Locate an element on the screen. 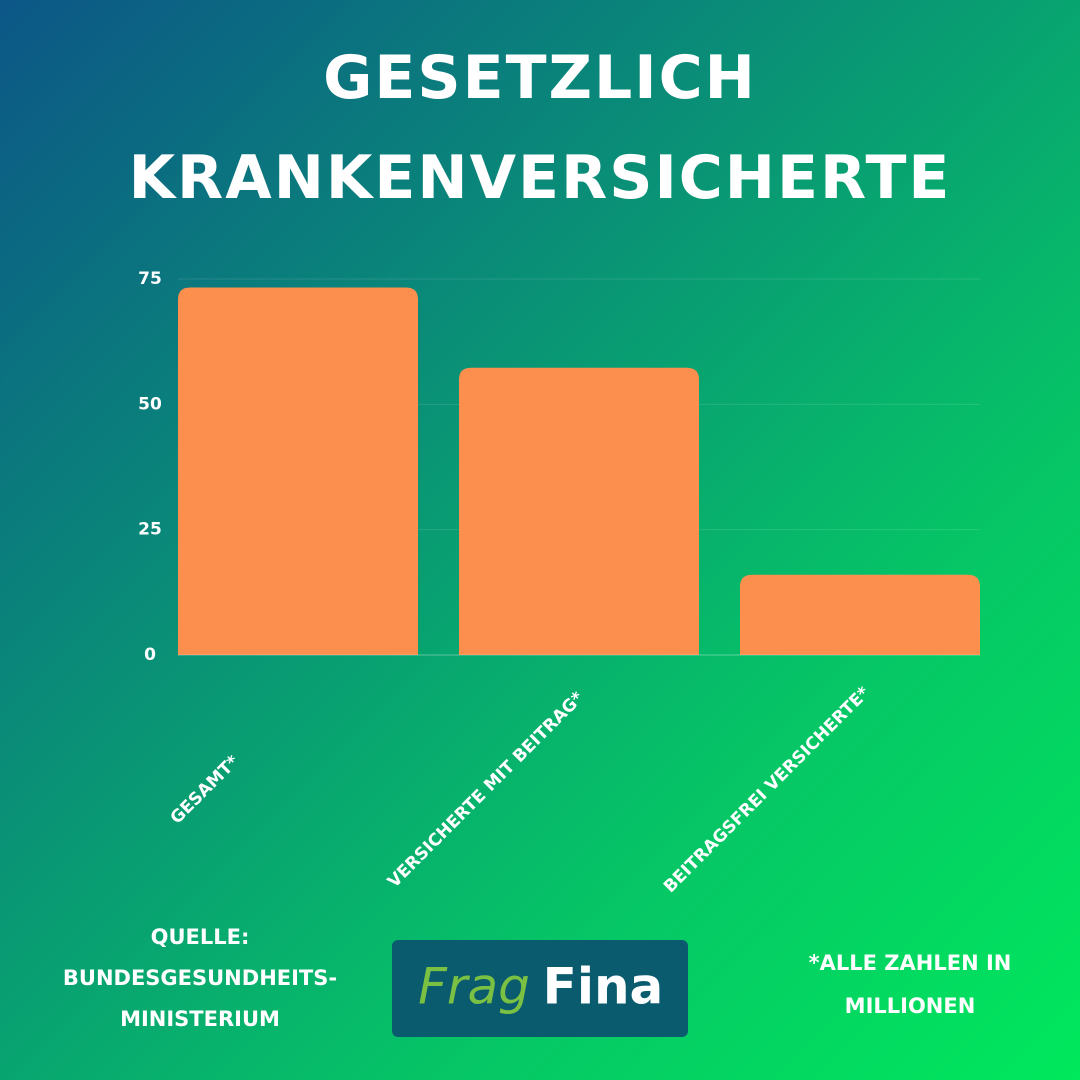 The height and width of the screenshot is (1080, 1080). y-tick-label: 25 is located at coordinates (150, 530).